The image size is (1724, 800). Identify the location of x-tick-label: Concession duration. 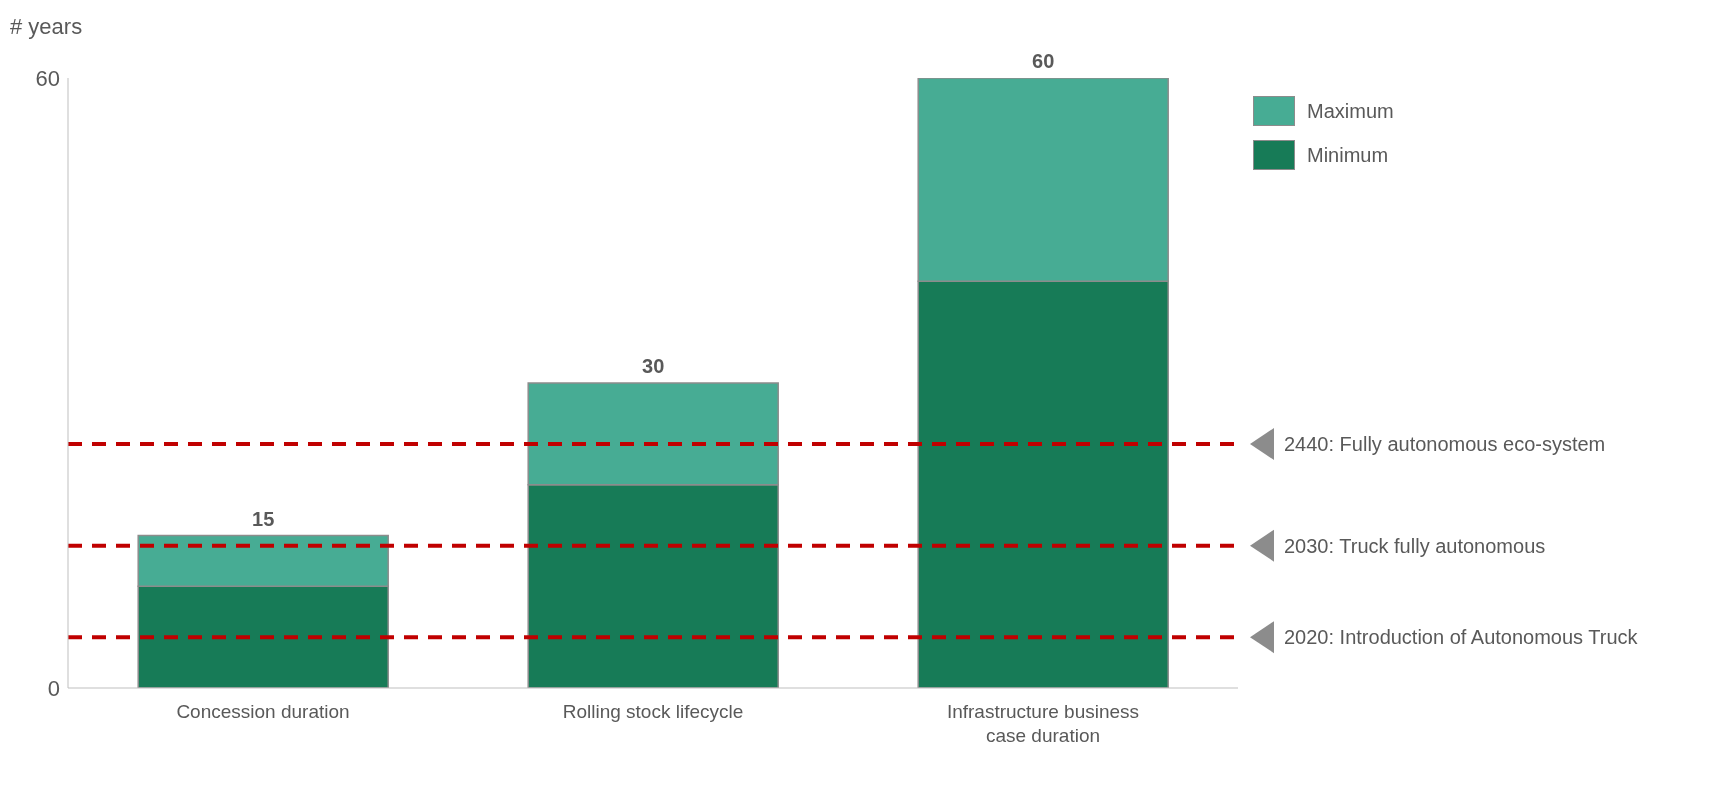
(263, 711).